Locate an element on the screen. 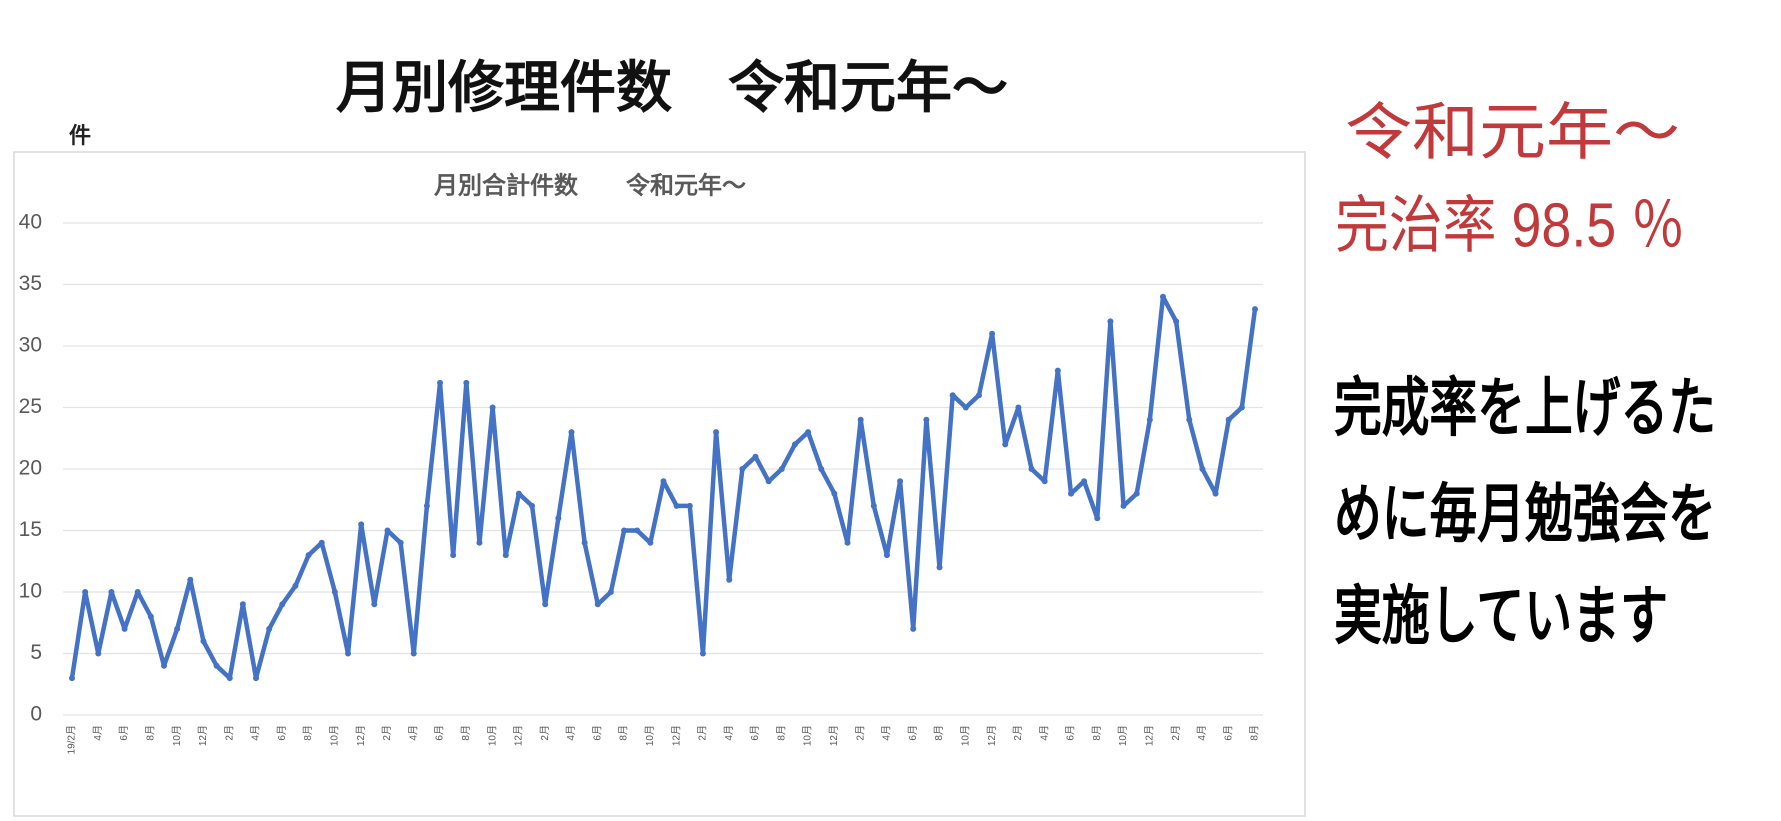 The height and width of the screenshot is (821, 1781). message-text: 完成率を上げるた is located at coordinates (1525, 408).